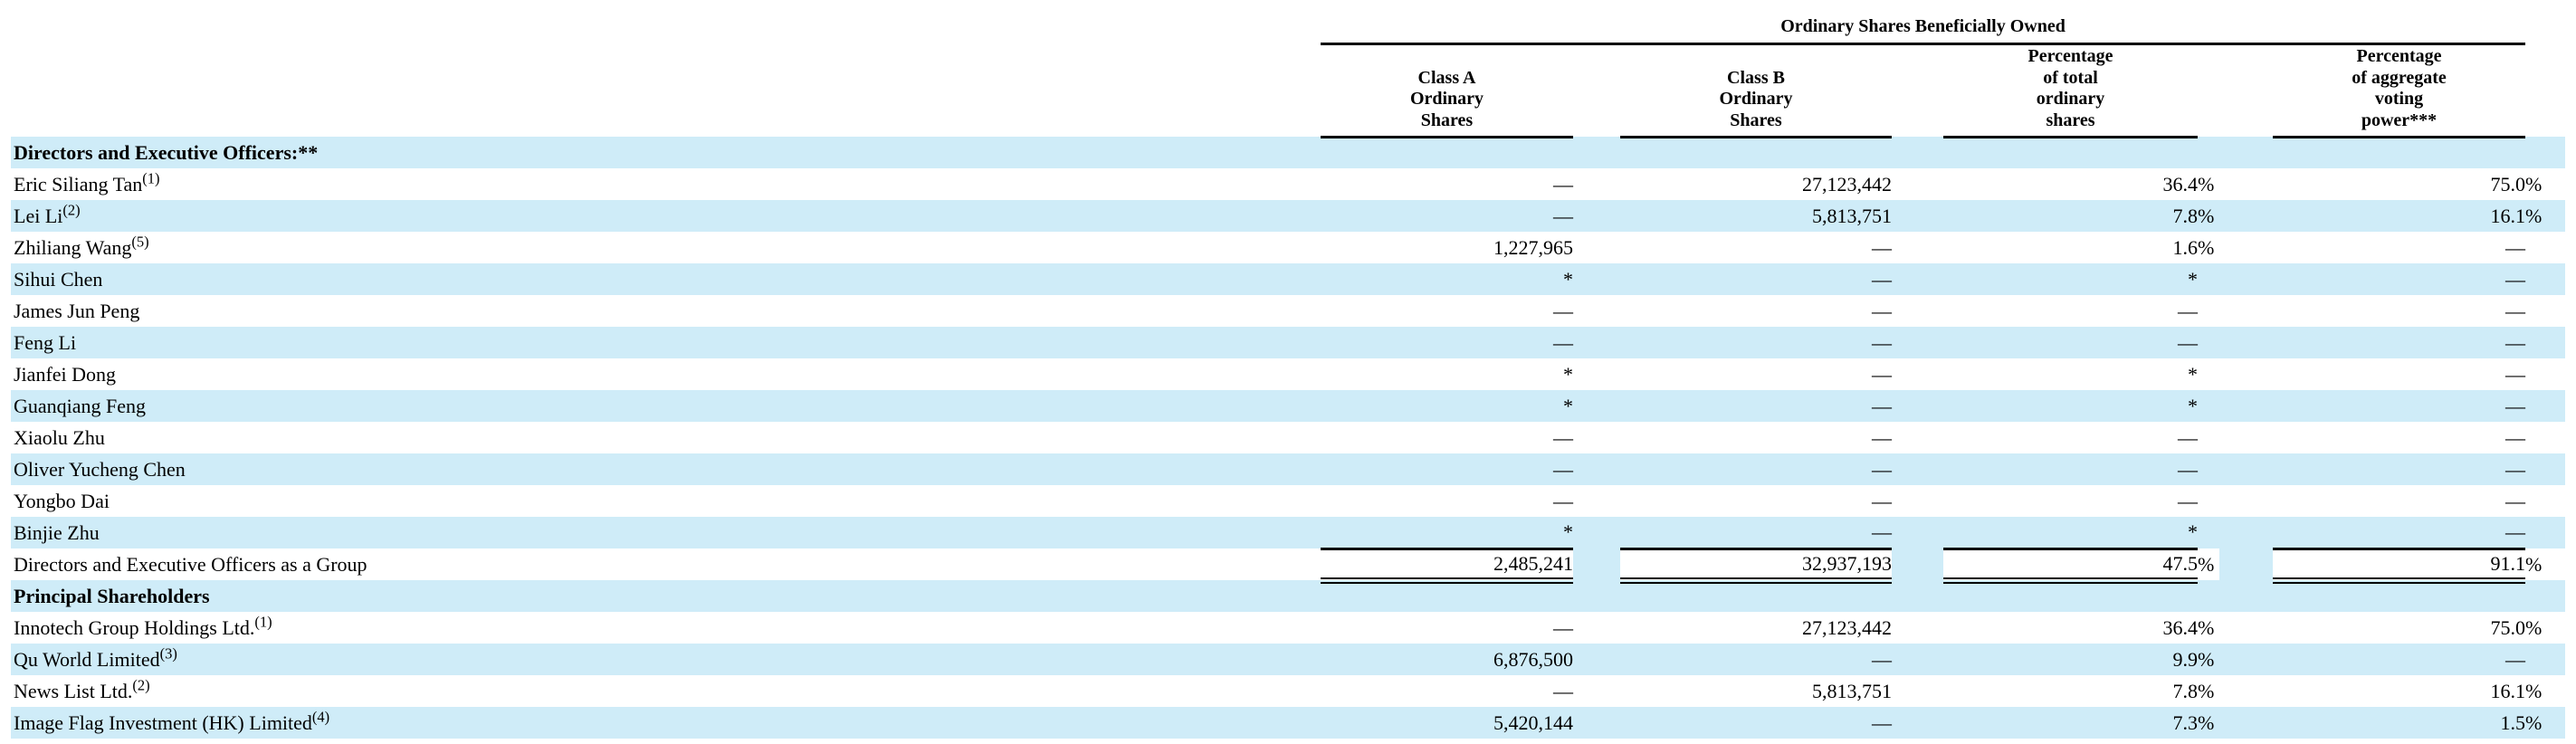 This screenshot has height=744, width=2576. What do you see at coordinates (1288, 342) in the screenshot?
I see `table-row: Feng Li — — — —` at bounding box center [1288, 342].